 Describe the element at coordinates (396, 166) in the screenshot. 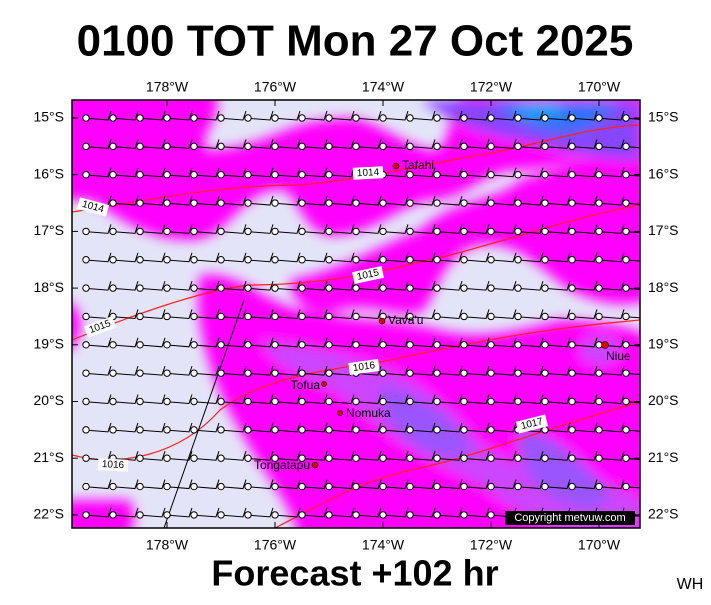

I see `place-dot` at that location.